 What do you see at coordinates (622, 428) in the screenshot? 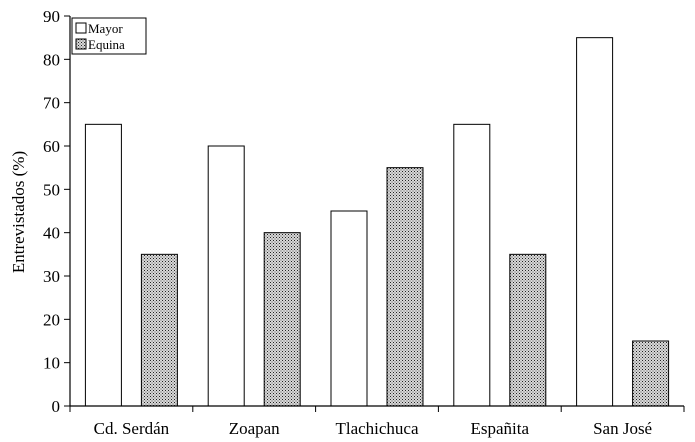
I see `x-tick-label: San José` at bounding box center [622, 428].